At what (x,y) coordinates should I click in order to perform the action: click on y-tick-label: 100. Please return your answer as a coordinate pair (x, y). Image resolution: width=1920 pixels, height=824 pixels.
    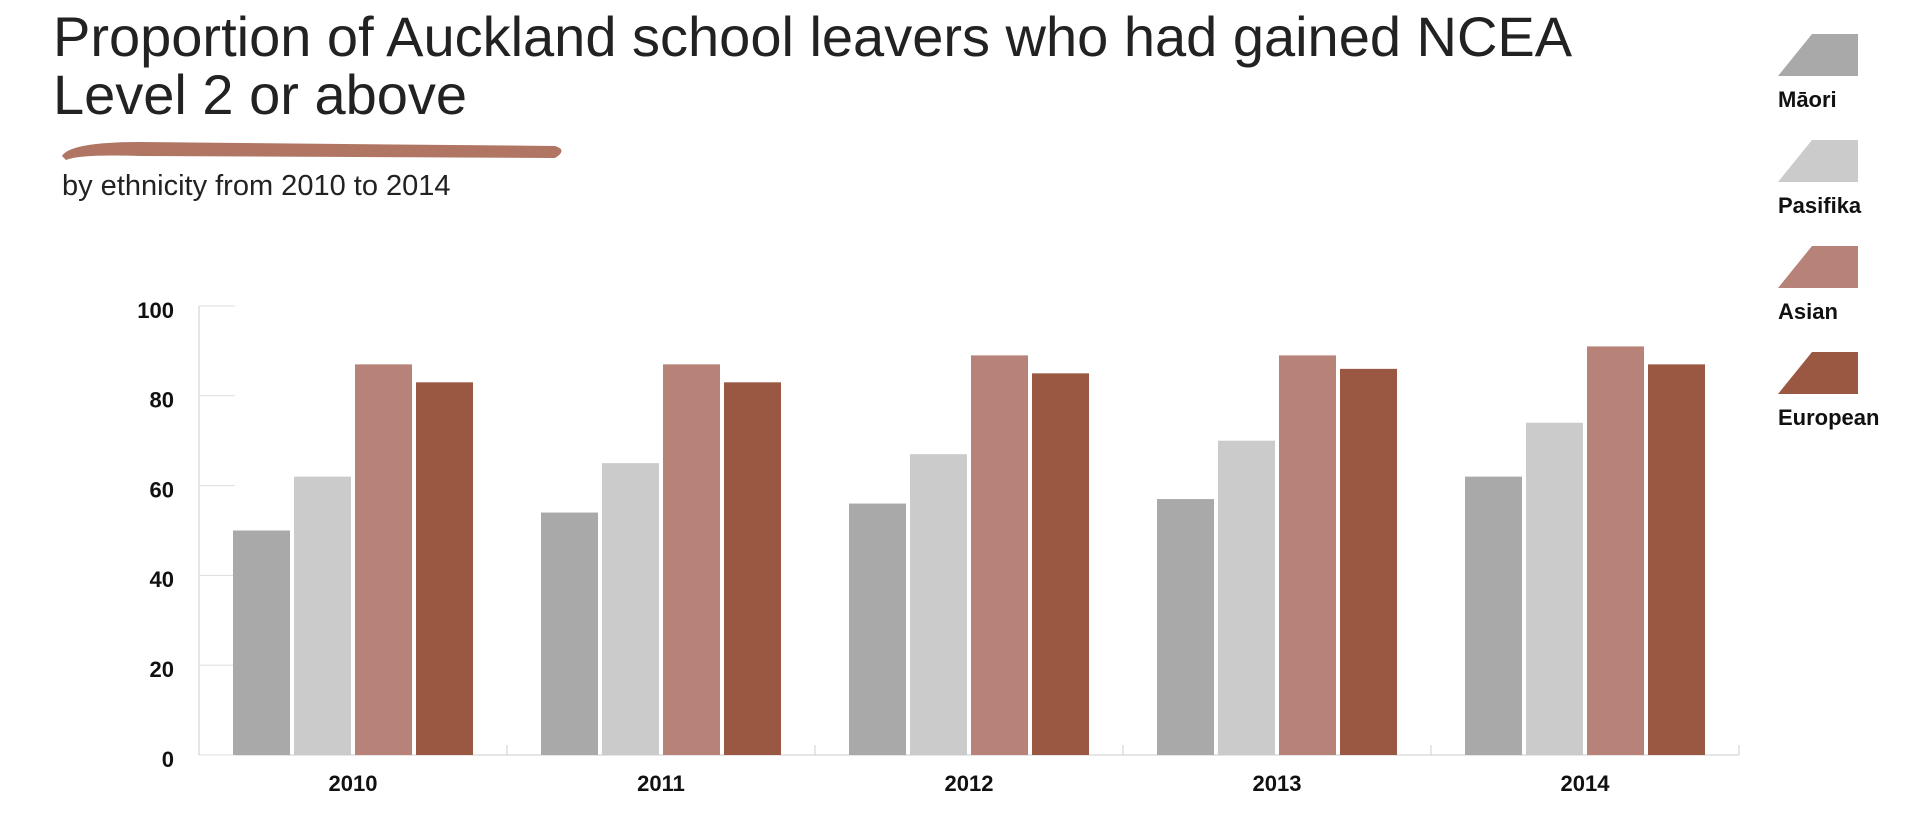
    Looking at the image, I should click on (155, 310).